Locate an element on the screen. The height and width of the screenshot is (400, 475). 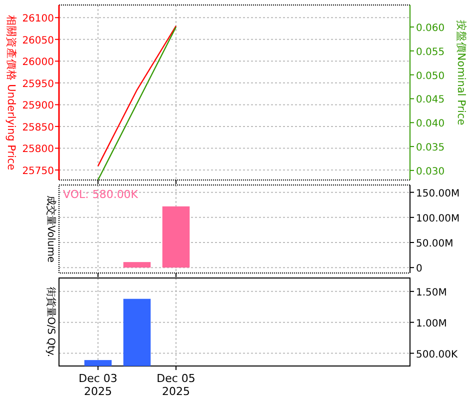
y2-tick-label: 500.00K is located at coordinates (437, 354).